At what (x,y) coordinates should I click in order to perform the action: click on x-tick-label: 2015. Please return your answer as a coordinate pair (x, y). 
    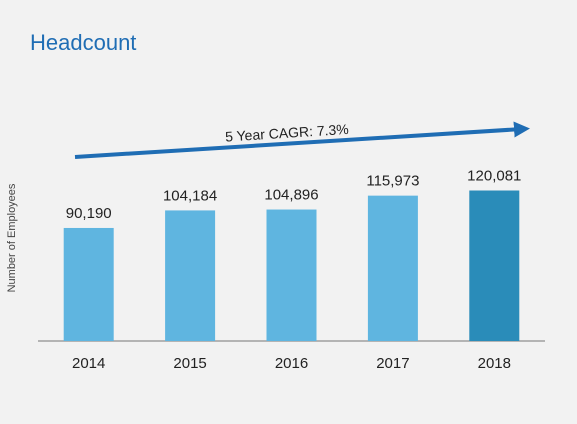
    Looking at the image, I should click on (189, 363).